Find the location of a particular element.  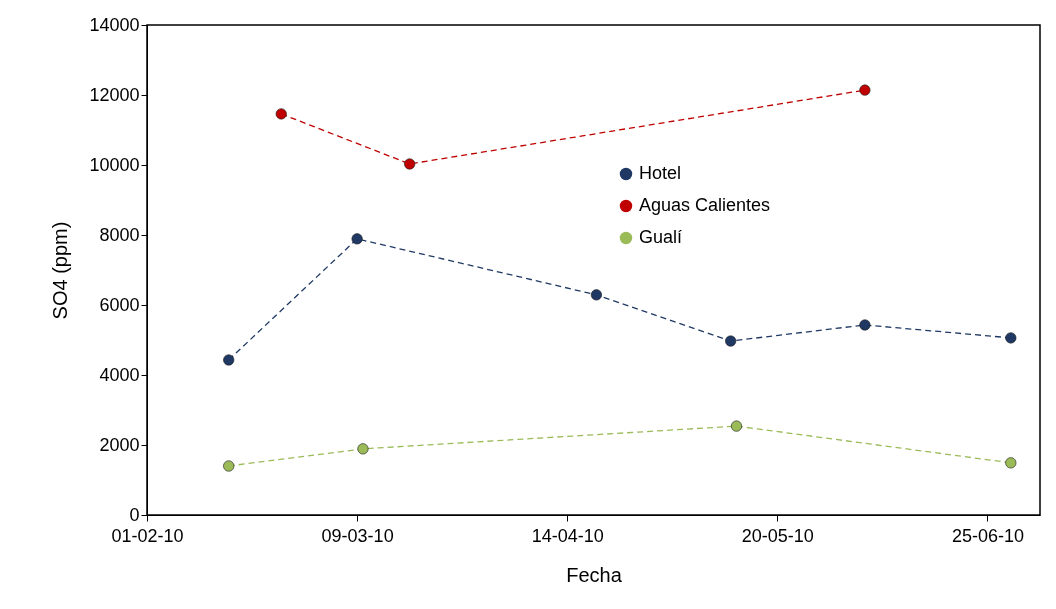

x-tick-label: 09-03-10 is located at coordinates (357, 535).